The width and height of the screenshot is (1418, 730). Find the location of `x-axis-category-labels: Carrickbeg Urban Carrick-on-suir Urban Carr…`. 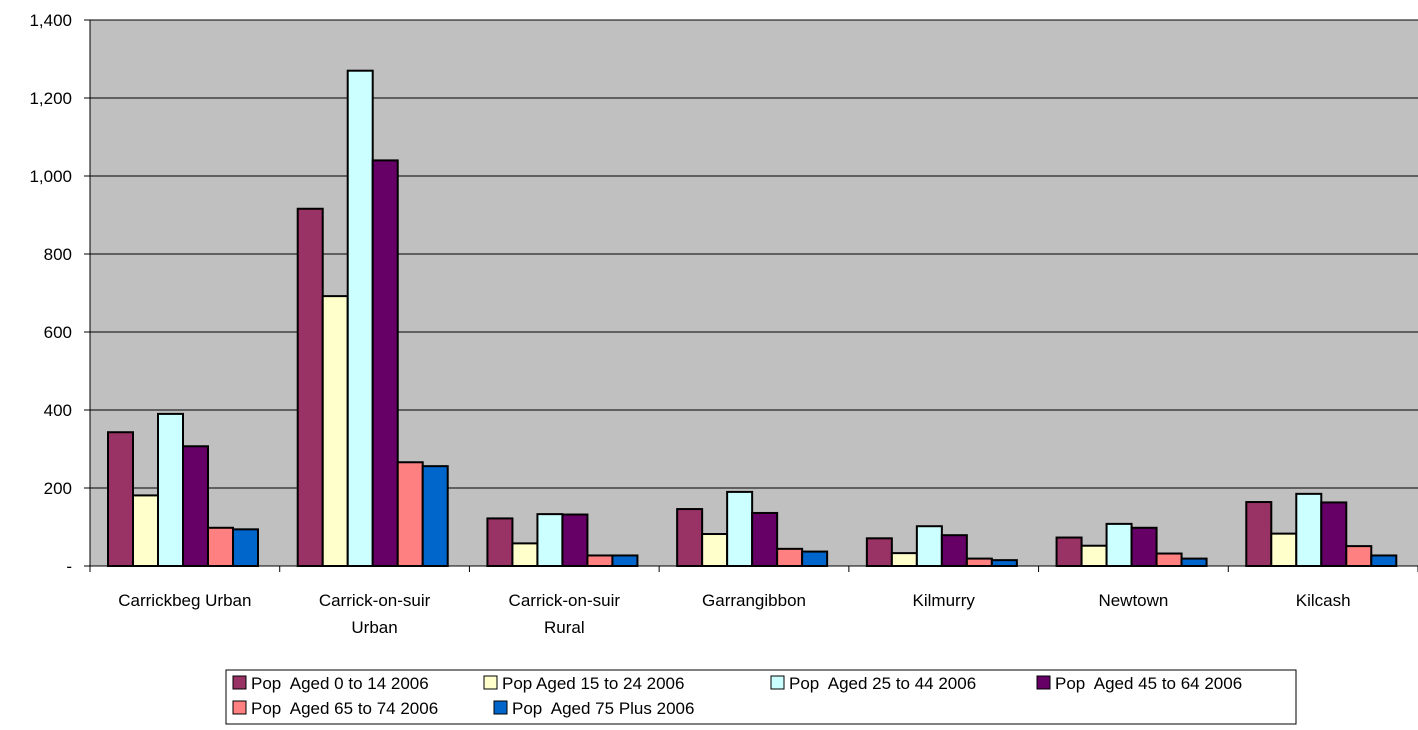

x-axis-category-labels: Carrickbeg Urban Carrick-on-suir Urban Carr… is located at coordinates (734, 614).